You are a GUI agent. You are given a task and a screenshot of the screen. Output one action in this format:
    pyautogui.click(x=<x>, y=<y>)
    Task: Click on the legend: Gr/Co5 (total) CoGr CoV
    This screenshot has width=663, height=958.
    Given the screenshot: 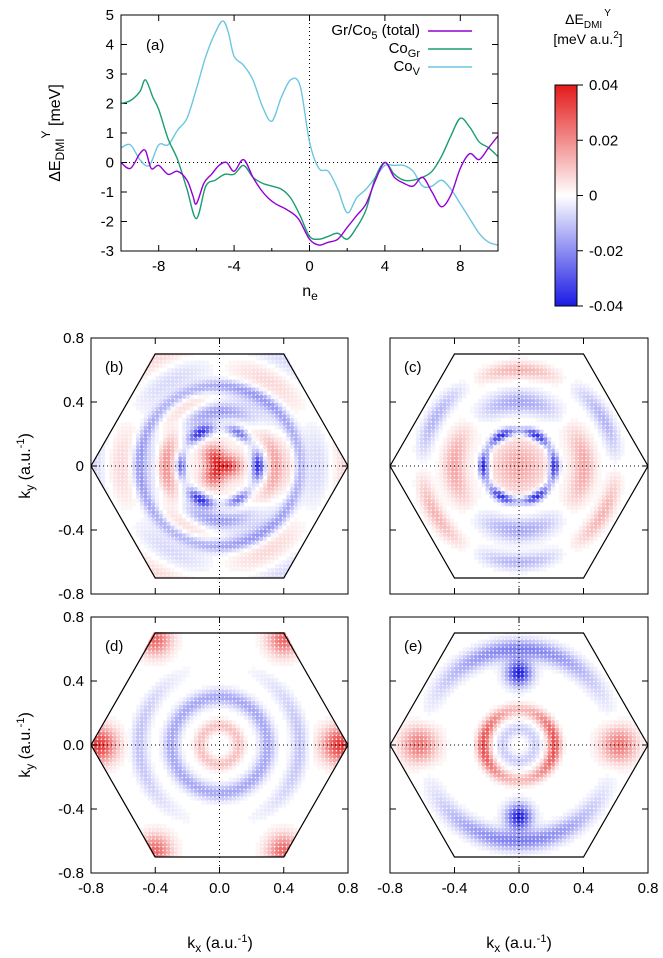 What is the action you would take?
    pyautogui.click(x=401, y=50)
    